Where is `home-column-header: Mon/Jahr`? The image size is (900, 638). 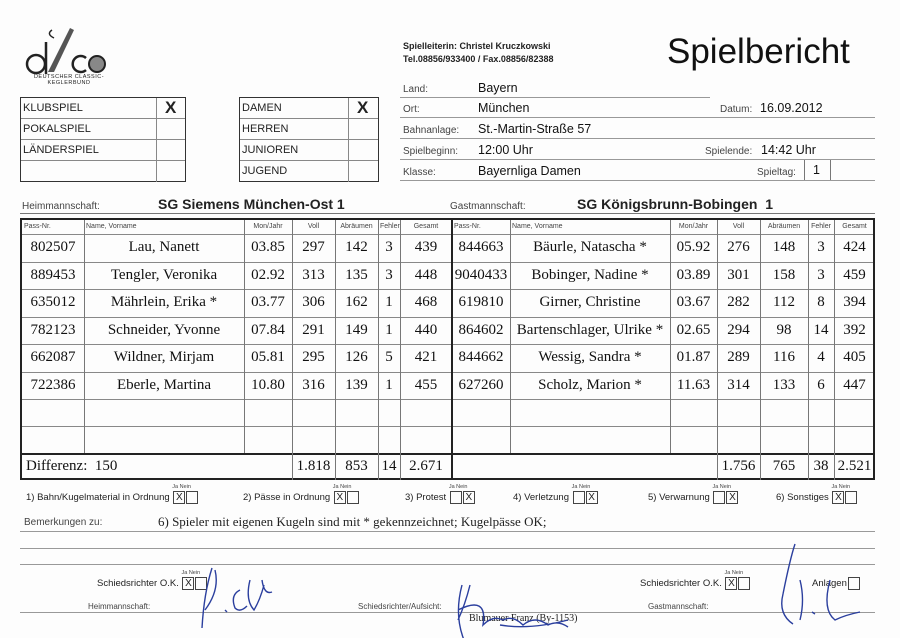 home-column-header: Mon/Jahr is located at coordinates (268, 226).